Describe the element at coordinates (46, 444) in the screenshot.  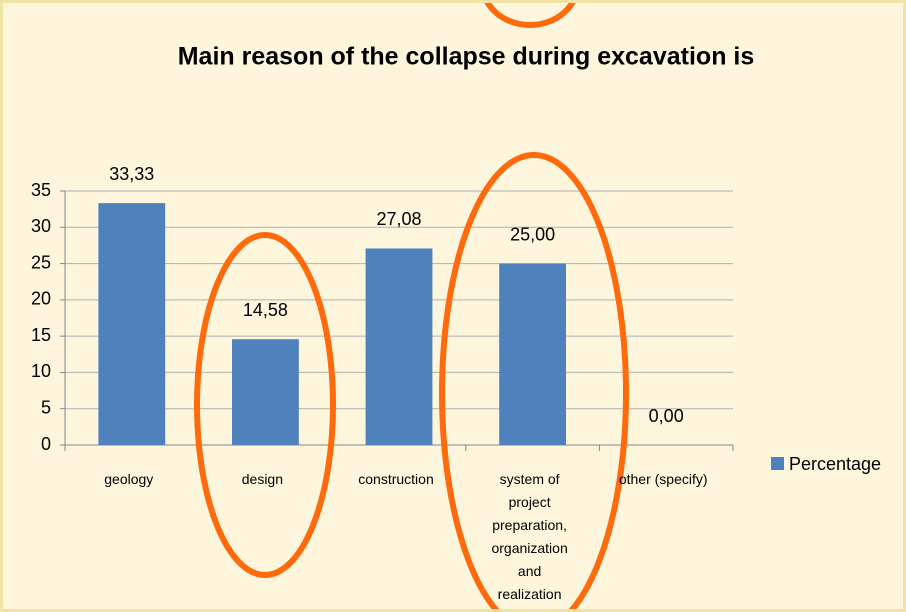
I see `y-tick-label: 0` at that location.